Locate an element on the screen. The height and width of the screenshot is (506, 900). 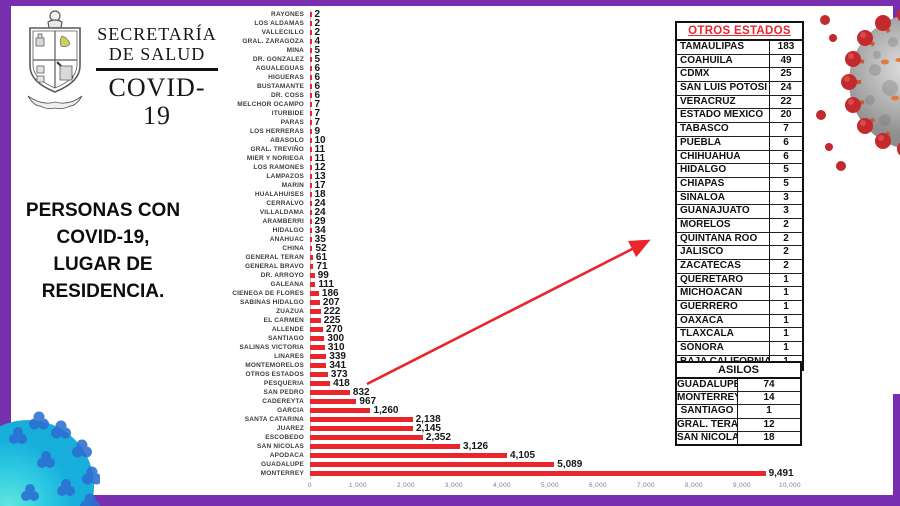
brand-divider is located at coordinates (157, 69).